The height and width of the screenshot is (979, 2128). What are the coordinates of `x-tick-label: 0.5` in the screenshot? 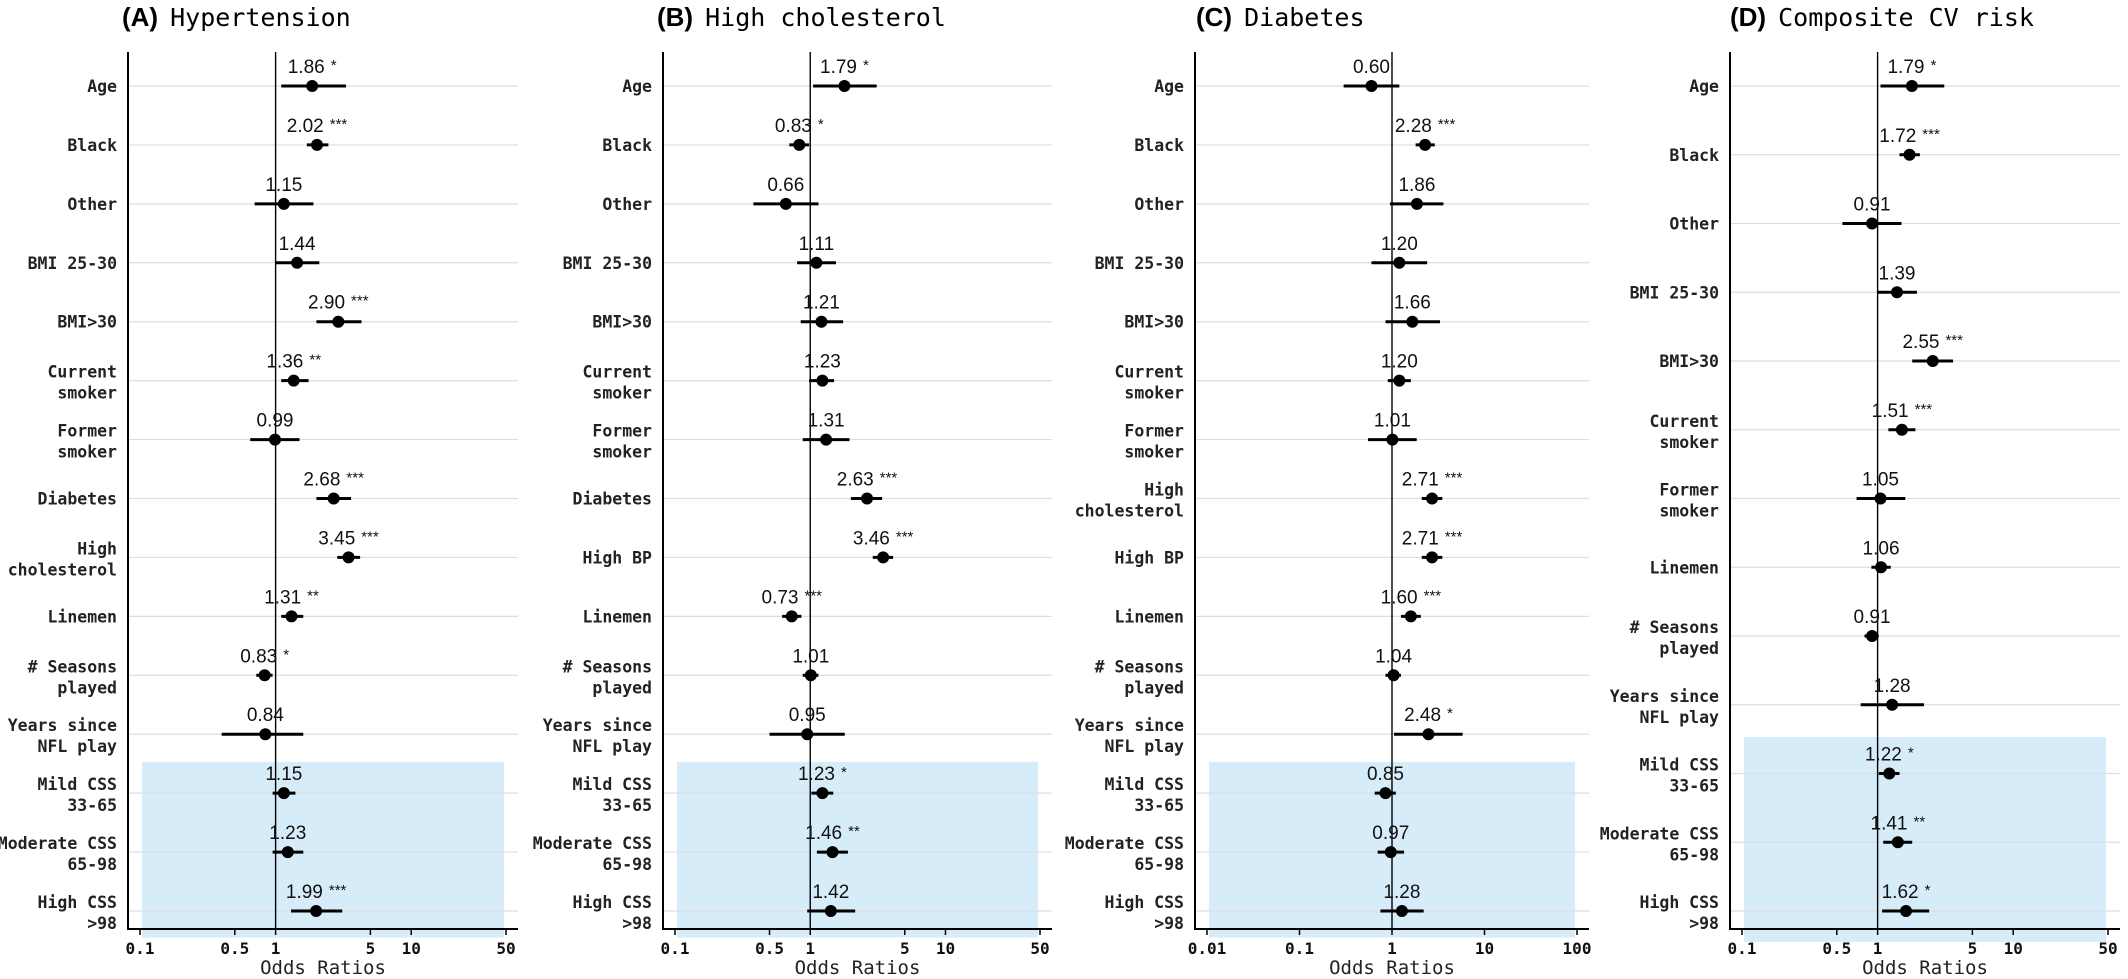 It's located at (769, 948).